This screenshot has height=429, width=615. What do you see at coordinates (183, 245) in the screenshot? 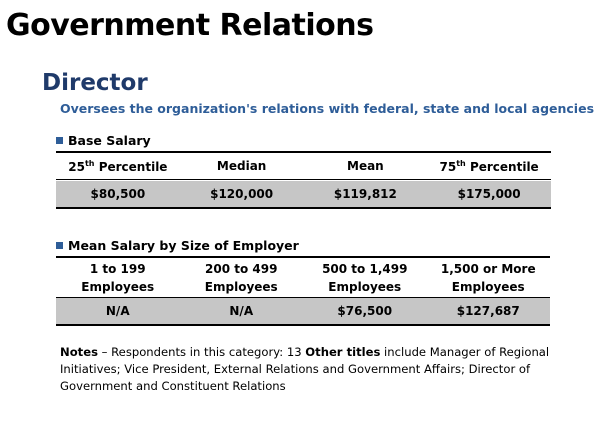
I see `mean-by-size-heading-label: Mean Salary by Size of Employer` at bounding box center [183, 245].